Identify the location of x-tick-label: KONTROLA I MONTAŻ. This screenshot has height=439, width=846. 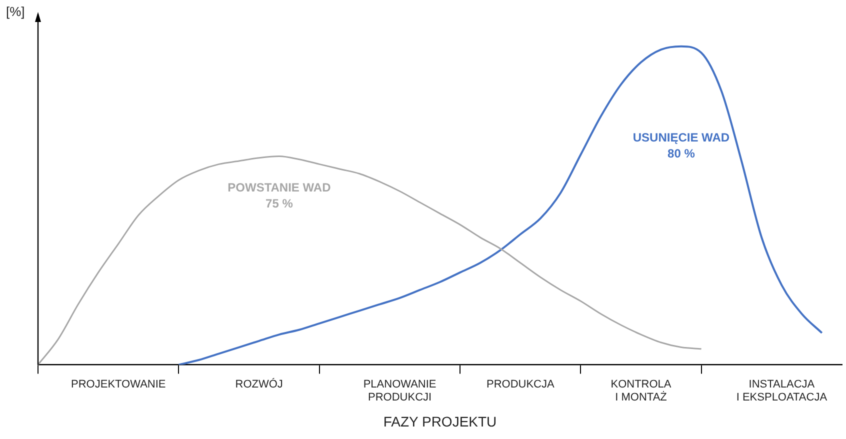
(641, 391).